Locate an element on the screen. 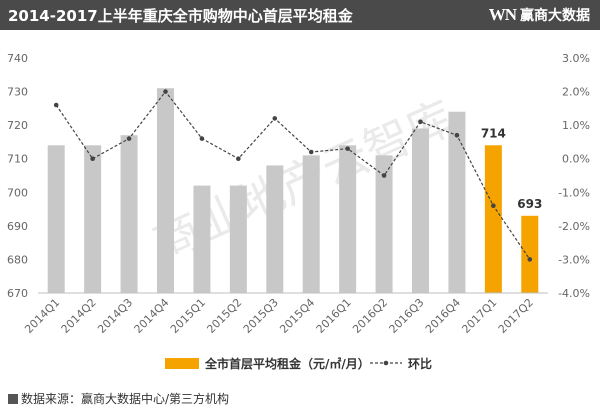  y2-tick-label: -1.0% is located at coordinates (574, 192).